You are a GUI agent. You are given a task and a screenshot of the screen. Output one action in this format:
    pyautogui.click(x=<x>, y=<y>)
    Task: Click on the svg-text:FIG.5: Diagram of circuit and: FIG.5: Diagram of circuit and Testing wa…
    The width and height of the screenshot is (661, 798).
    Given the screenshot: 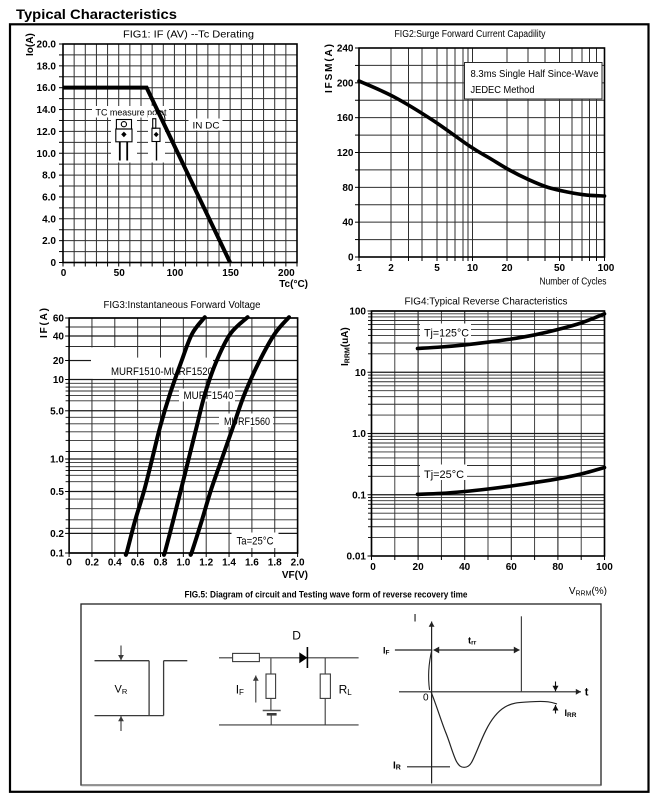 What is the action you would take?
    pyautogui.click(x=326, y=595)
    